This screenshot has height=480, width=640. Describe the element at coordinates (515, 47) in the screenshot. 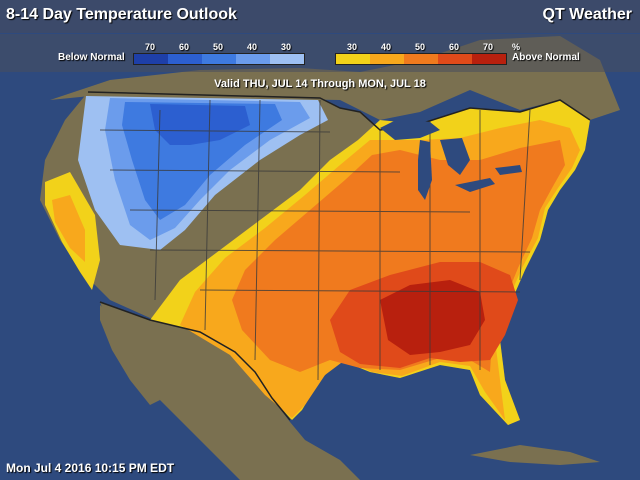

I see `legend-percent-sign: %` at that location.